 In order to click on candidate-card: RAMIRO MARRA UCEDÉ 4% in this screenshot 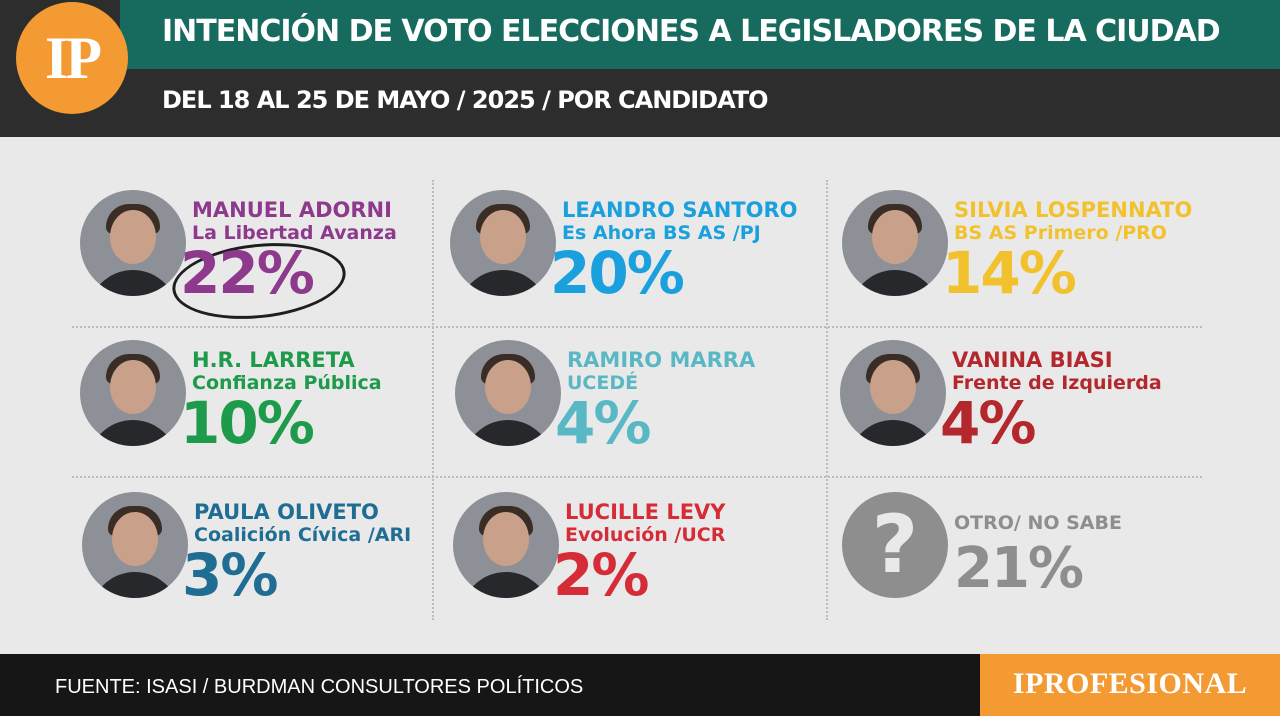, I will do `click(640, 400)`.